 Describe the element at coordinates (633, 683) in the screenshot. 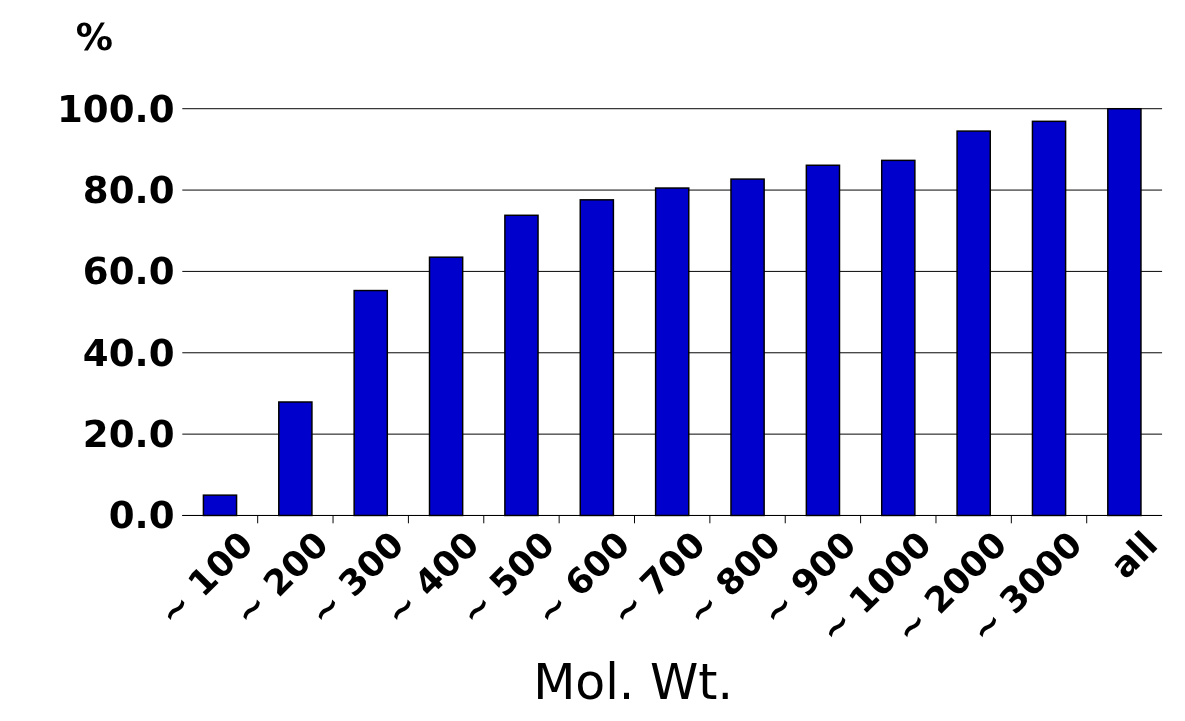

I see `x-axis-title: Mol. Wt.` at that location.